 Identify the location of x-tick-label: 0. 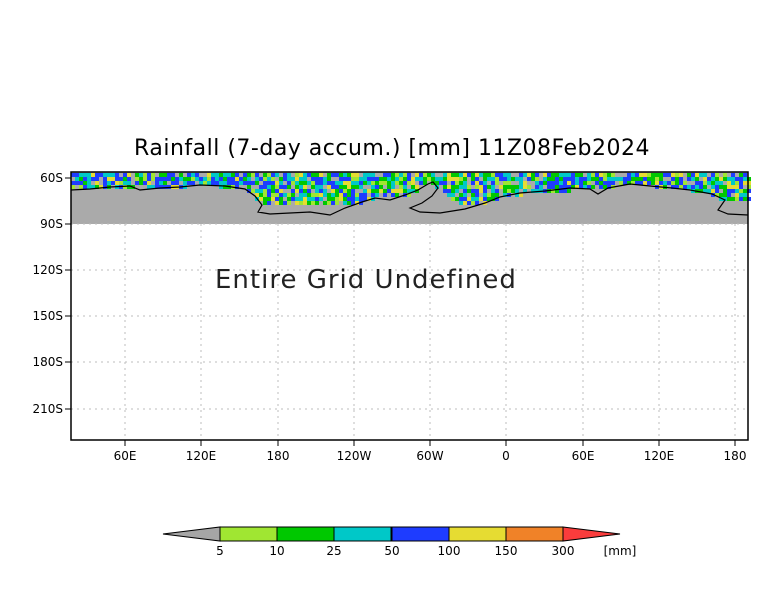
(506, 456).